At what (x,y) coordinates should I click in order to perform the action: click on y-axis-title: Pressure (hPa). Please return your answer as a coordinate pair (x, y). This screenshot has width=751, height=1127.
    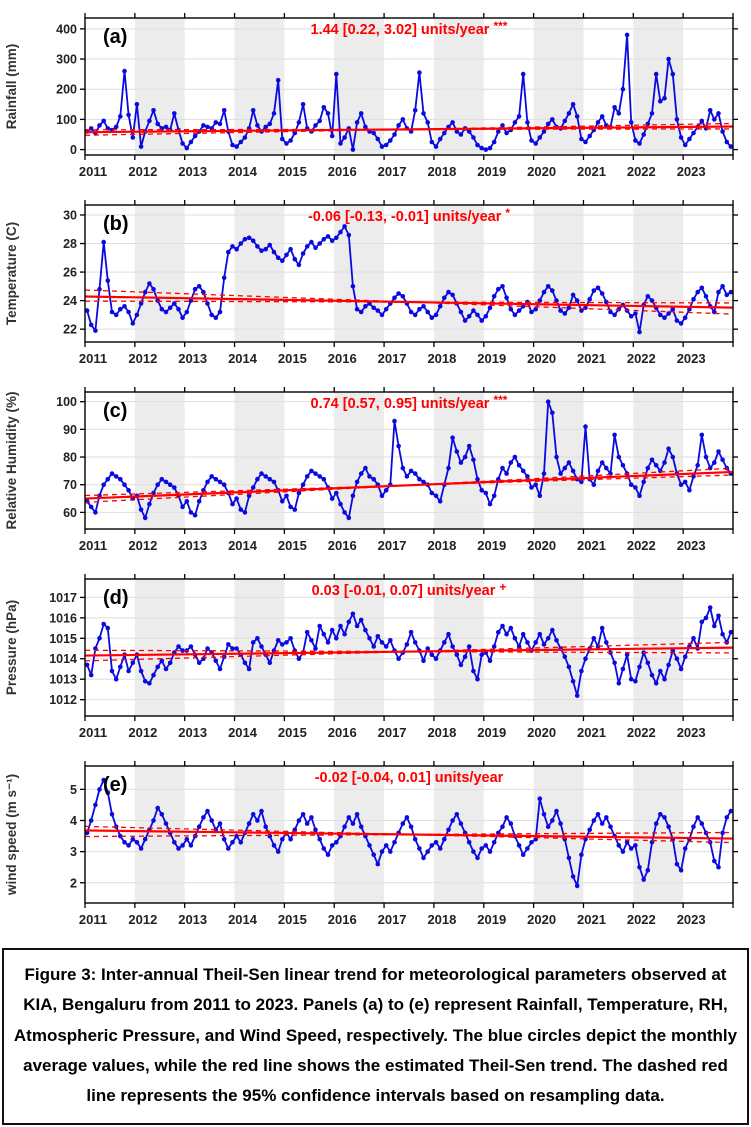
    Looking at the image, I should click on (11, 647).